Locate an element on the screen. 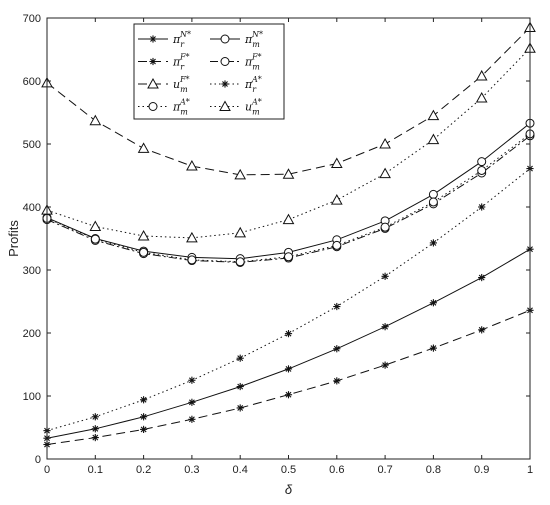 Image resolution: width=550 pixels, height=505 pixels. x-tick-label: 0.5 is located at coordinates (288, 470).